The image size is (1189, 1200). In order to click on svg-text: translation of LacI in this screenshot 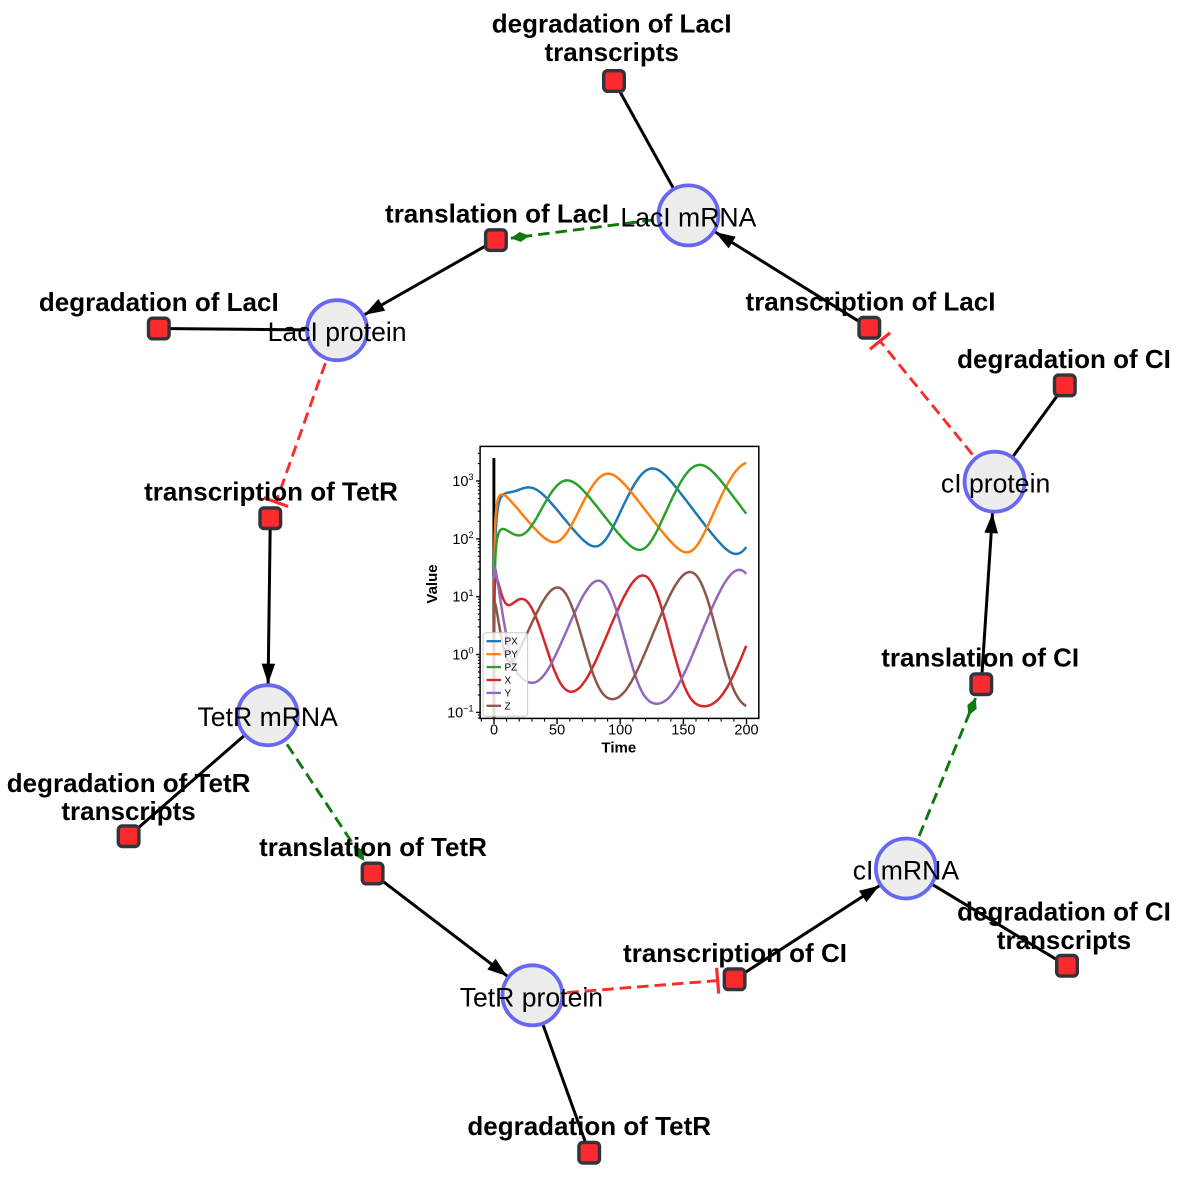, I will do `click(497, 214)`.